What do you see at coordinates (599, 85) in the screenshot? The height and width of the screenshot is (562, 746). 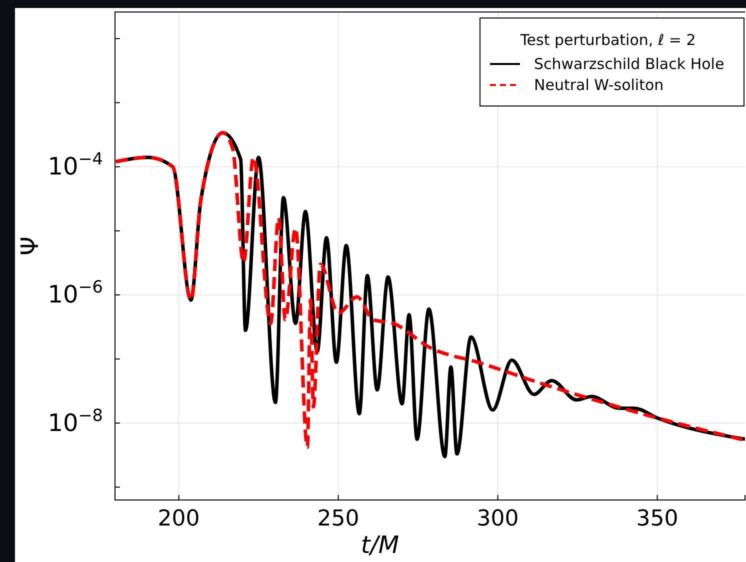 I see `legend-label: Neutral W-soliton` at bounding box center [599, 85].